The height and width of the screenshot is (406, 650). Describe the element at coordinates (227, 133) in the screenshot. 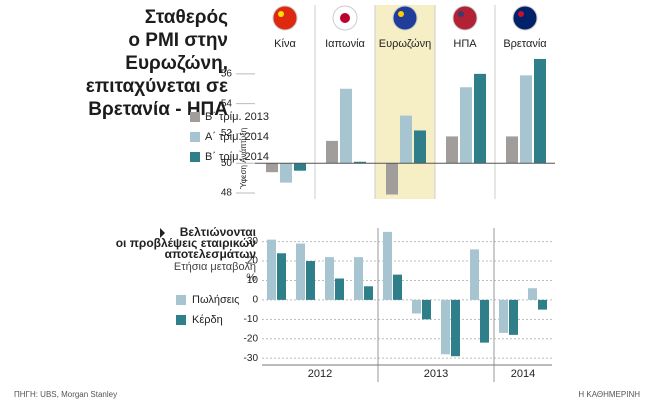

I see `y-tick-label: 52` at that location.